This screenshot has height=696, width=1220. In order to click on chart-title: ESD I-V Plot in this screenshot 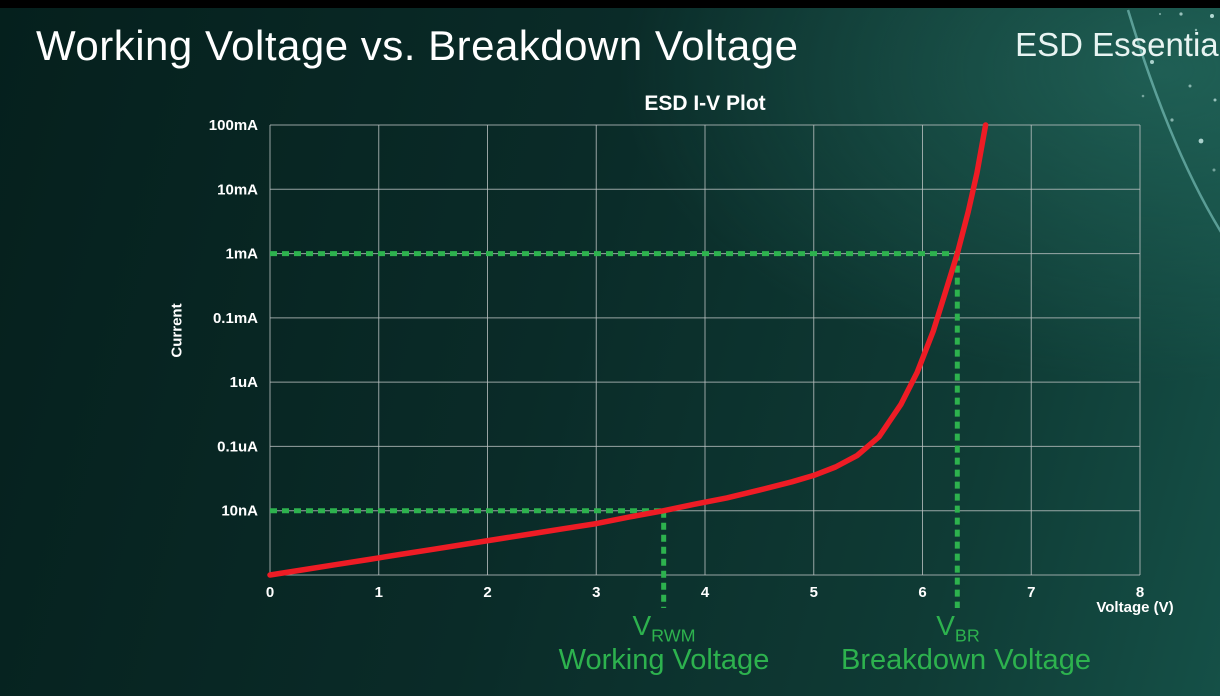, I will do `click(705, 103)`.